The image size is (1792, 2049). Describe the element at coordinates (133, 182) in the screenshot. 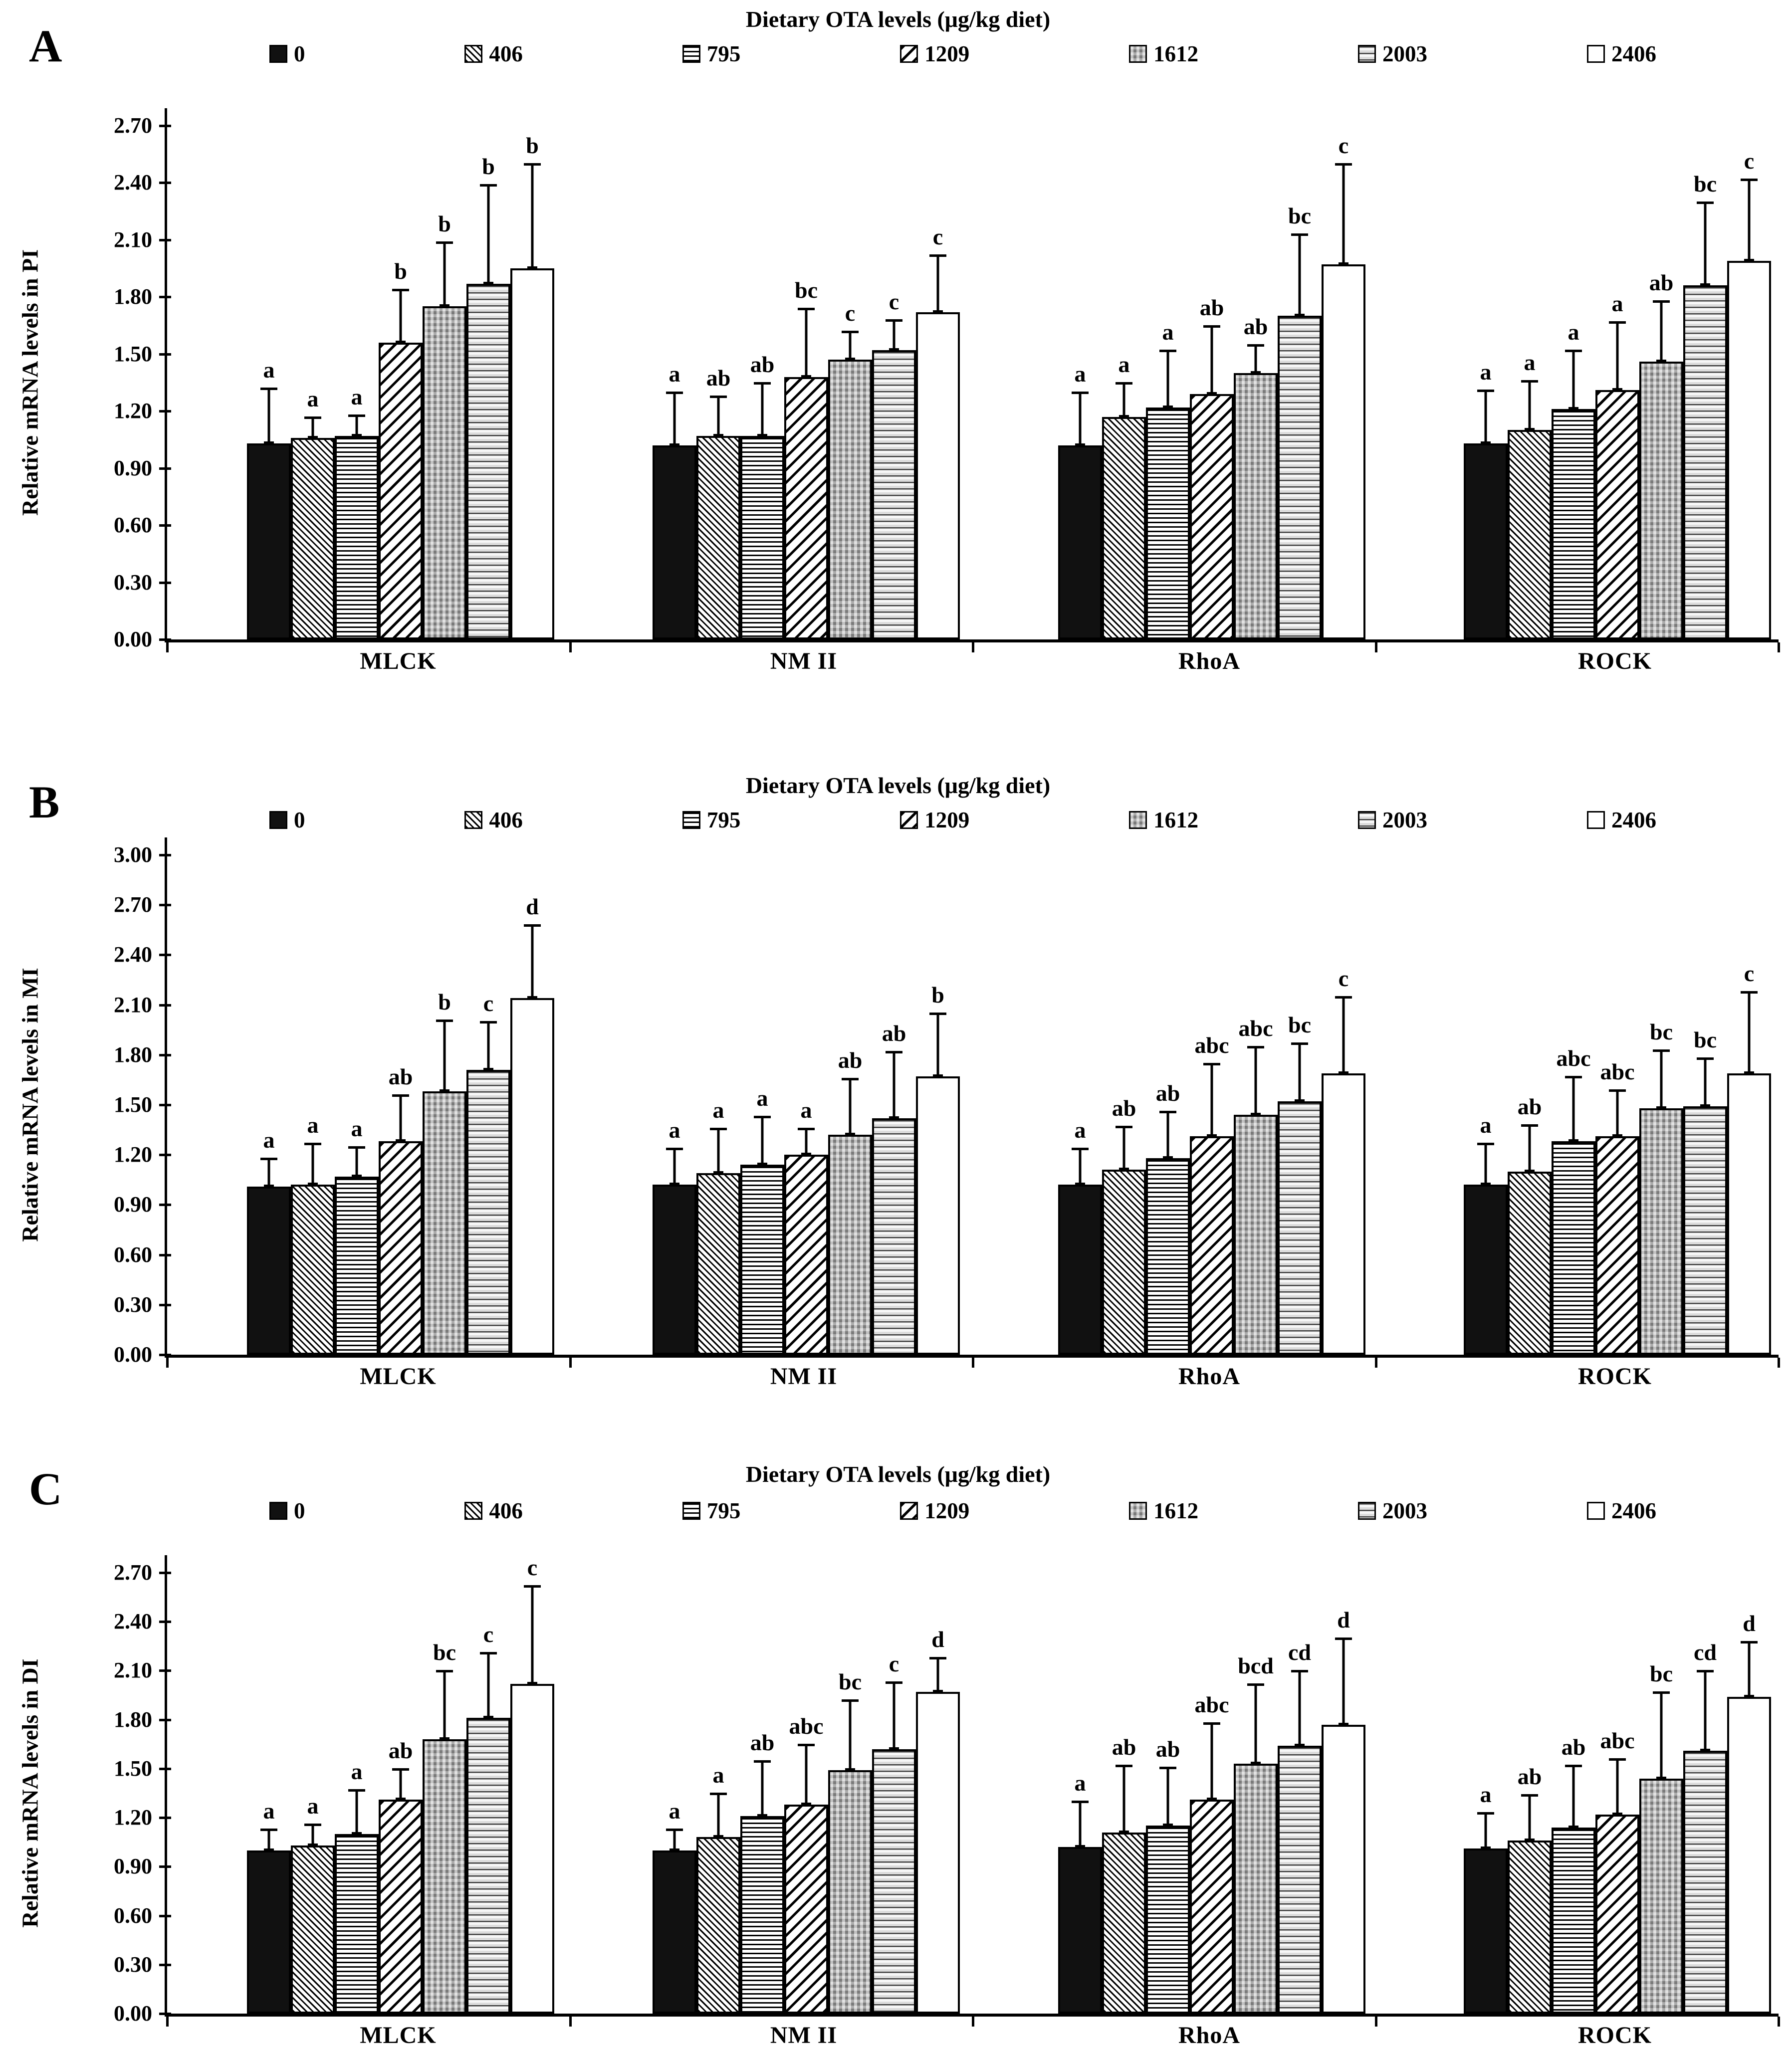

I see `y-tick-label: 2.40` at that location.